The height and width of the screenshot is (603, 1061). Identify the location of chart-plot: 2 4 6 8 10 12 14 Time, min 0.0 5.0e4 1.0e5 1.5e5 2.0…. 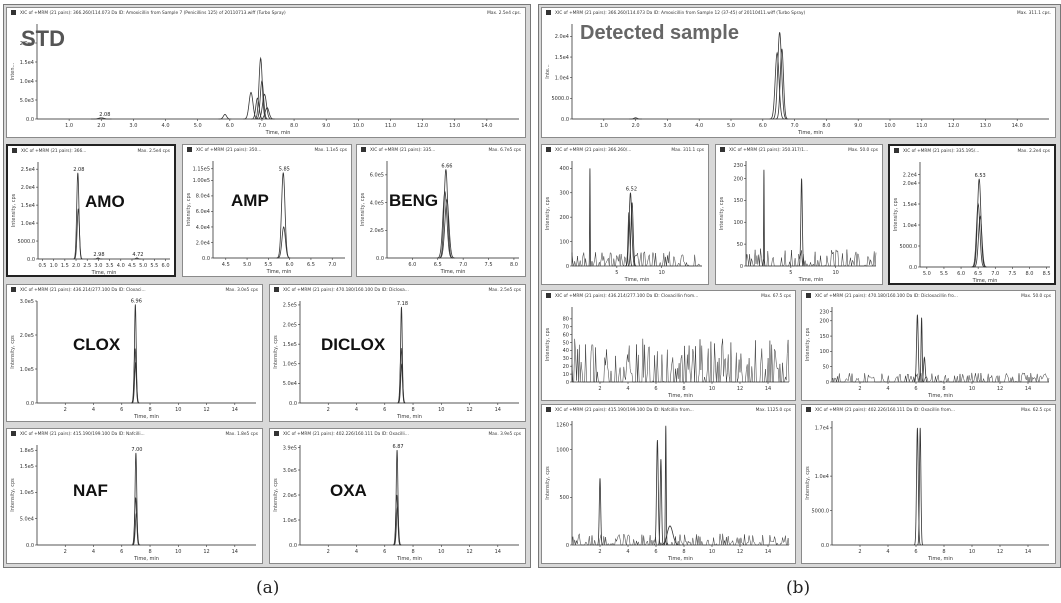
(396, 360).